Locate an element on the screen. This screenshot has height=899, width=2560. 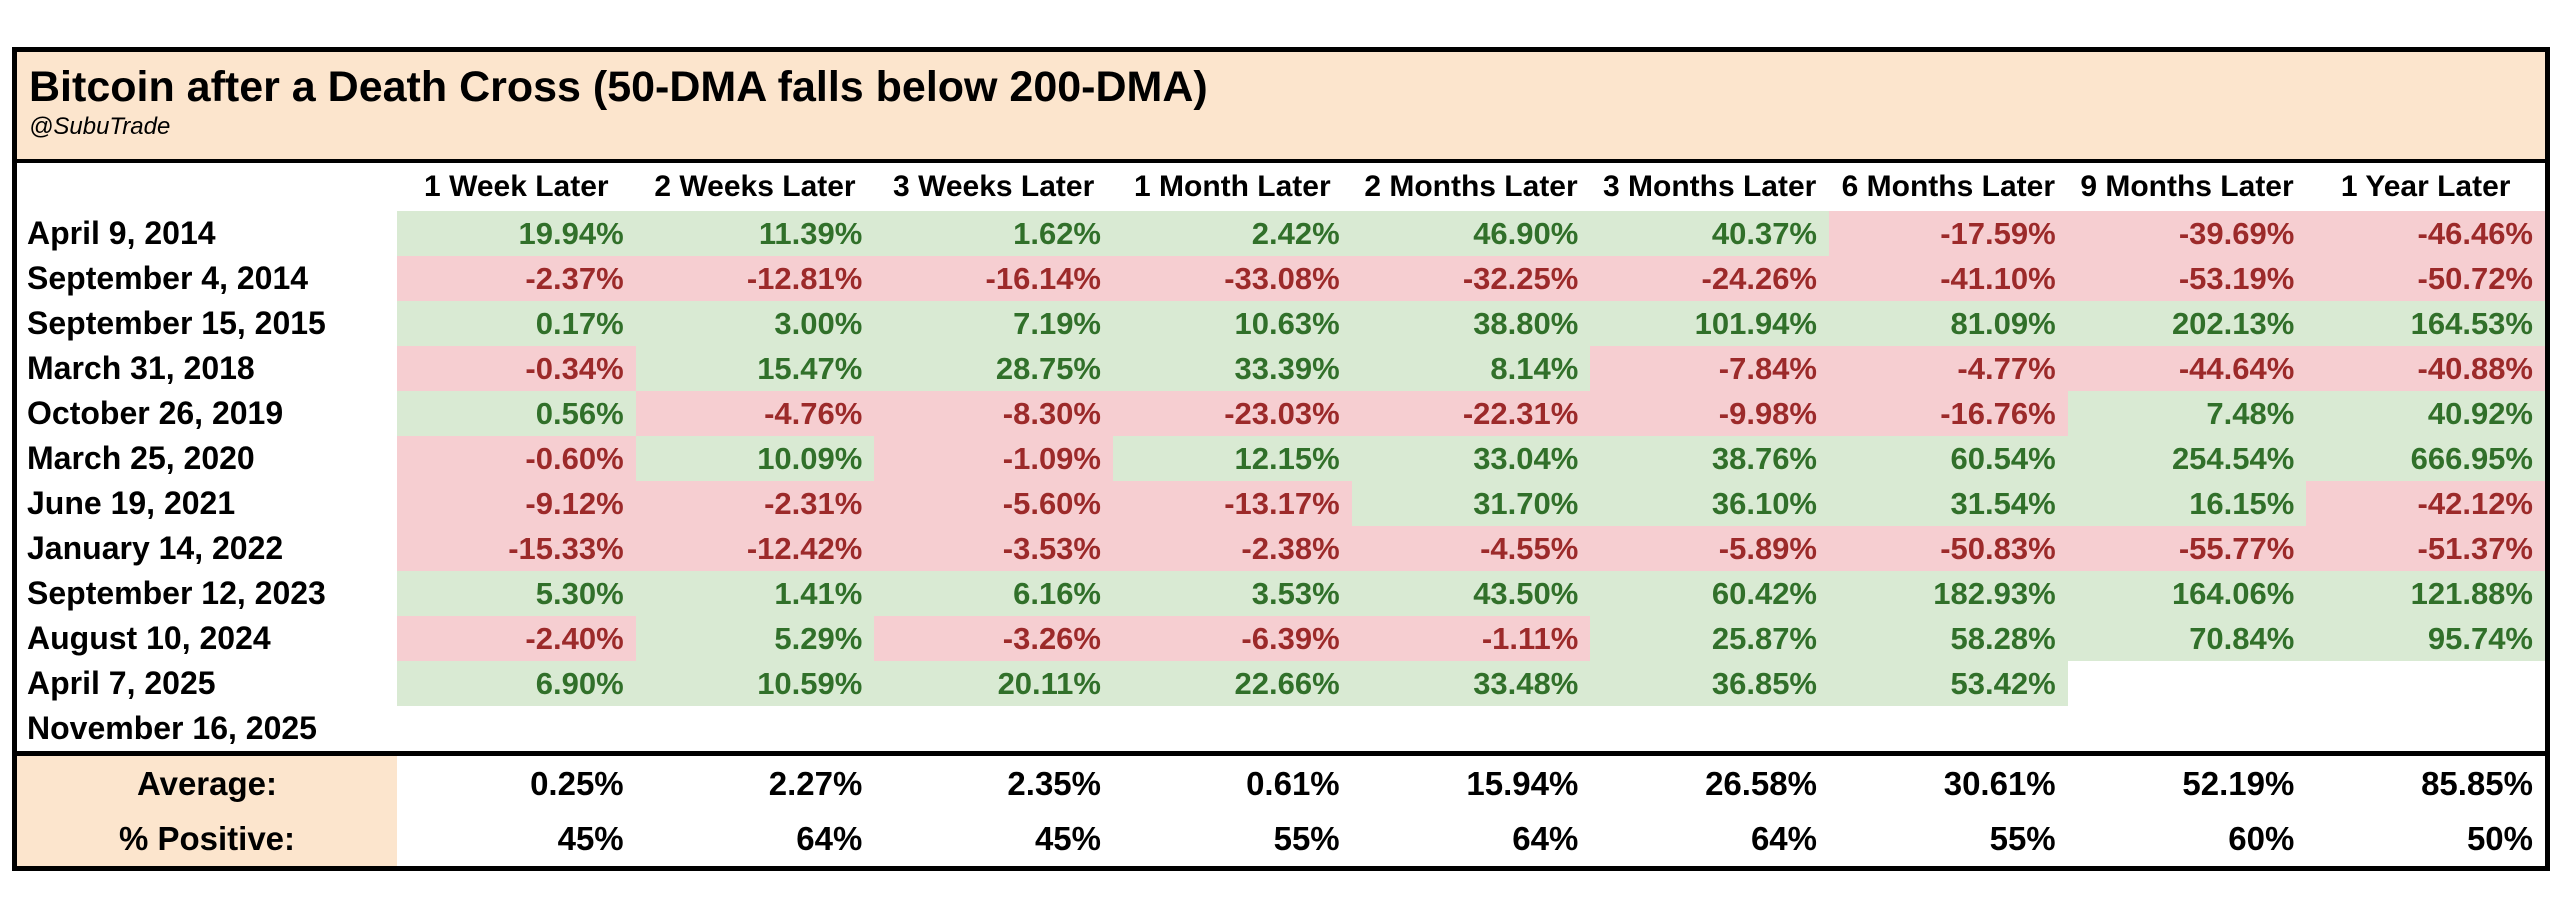
value-cell: -0.34% is located at coordinates (516, 368).